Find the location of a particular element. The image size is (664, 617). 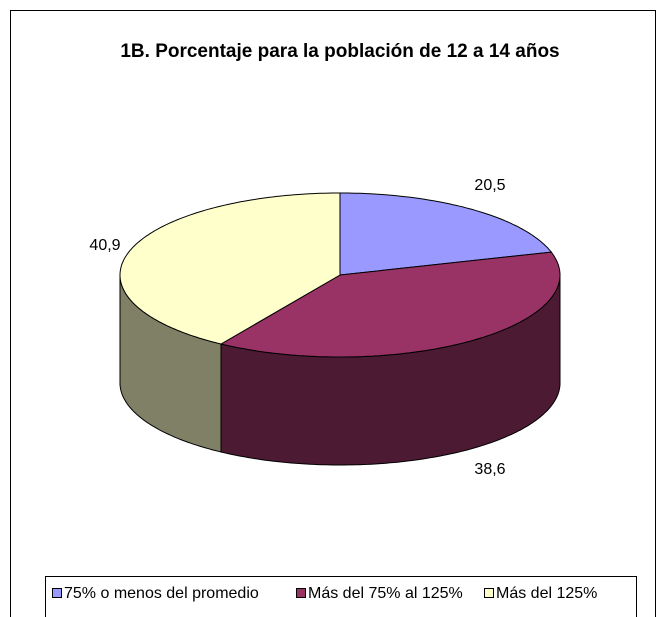

data-label: 38,6 is located at coordinates (489, 469).